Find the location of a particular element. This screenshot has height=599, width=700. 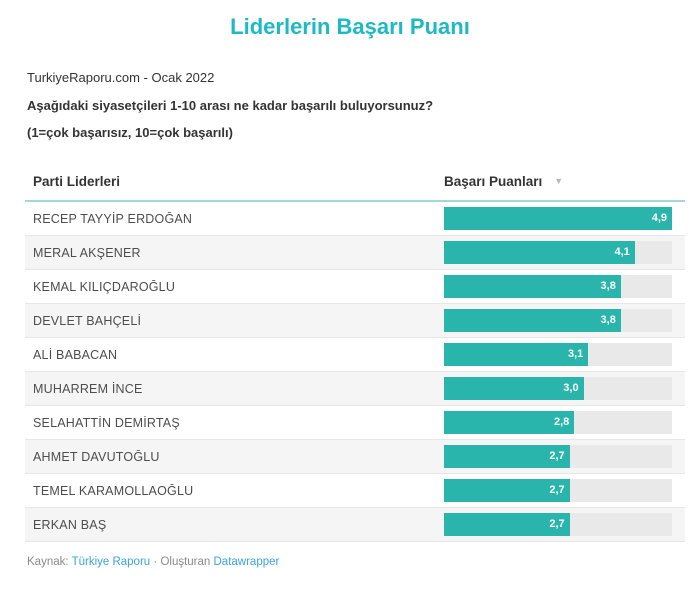

score-bar-cell: 3,1 is located at coordinates (564, 355).